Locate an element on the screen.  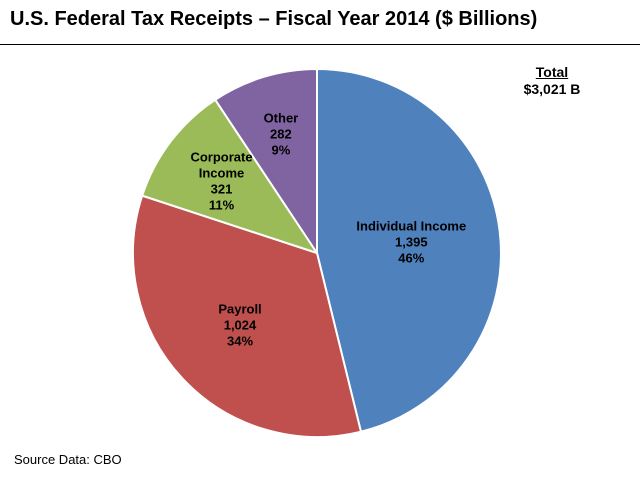
label-corporate-income-name: Corporate is located at coordinates (221, 156).